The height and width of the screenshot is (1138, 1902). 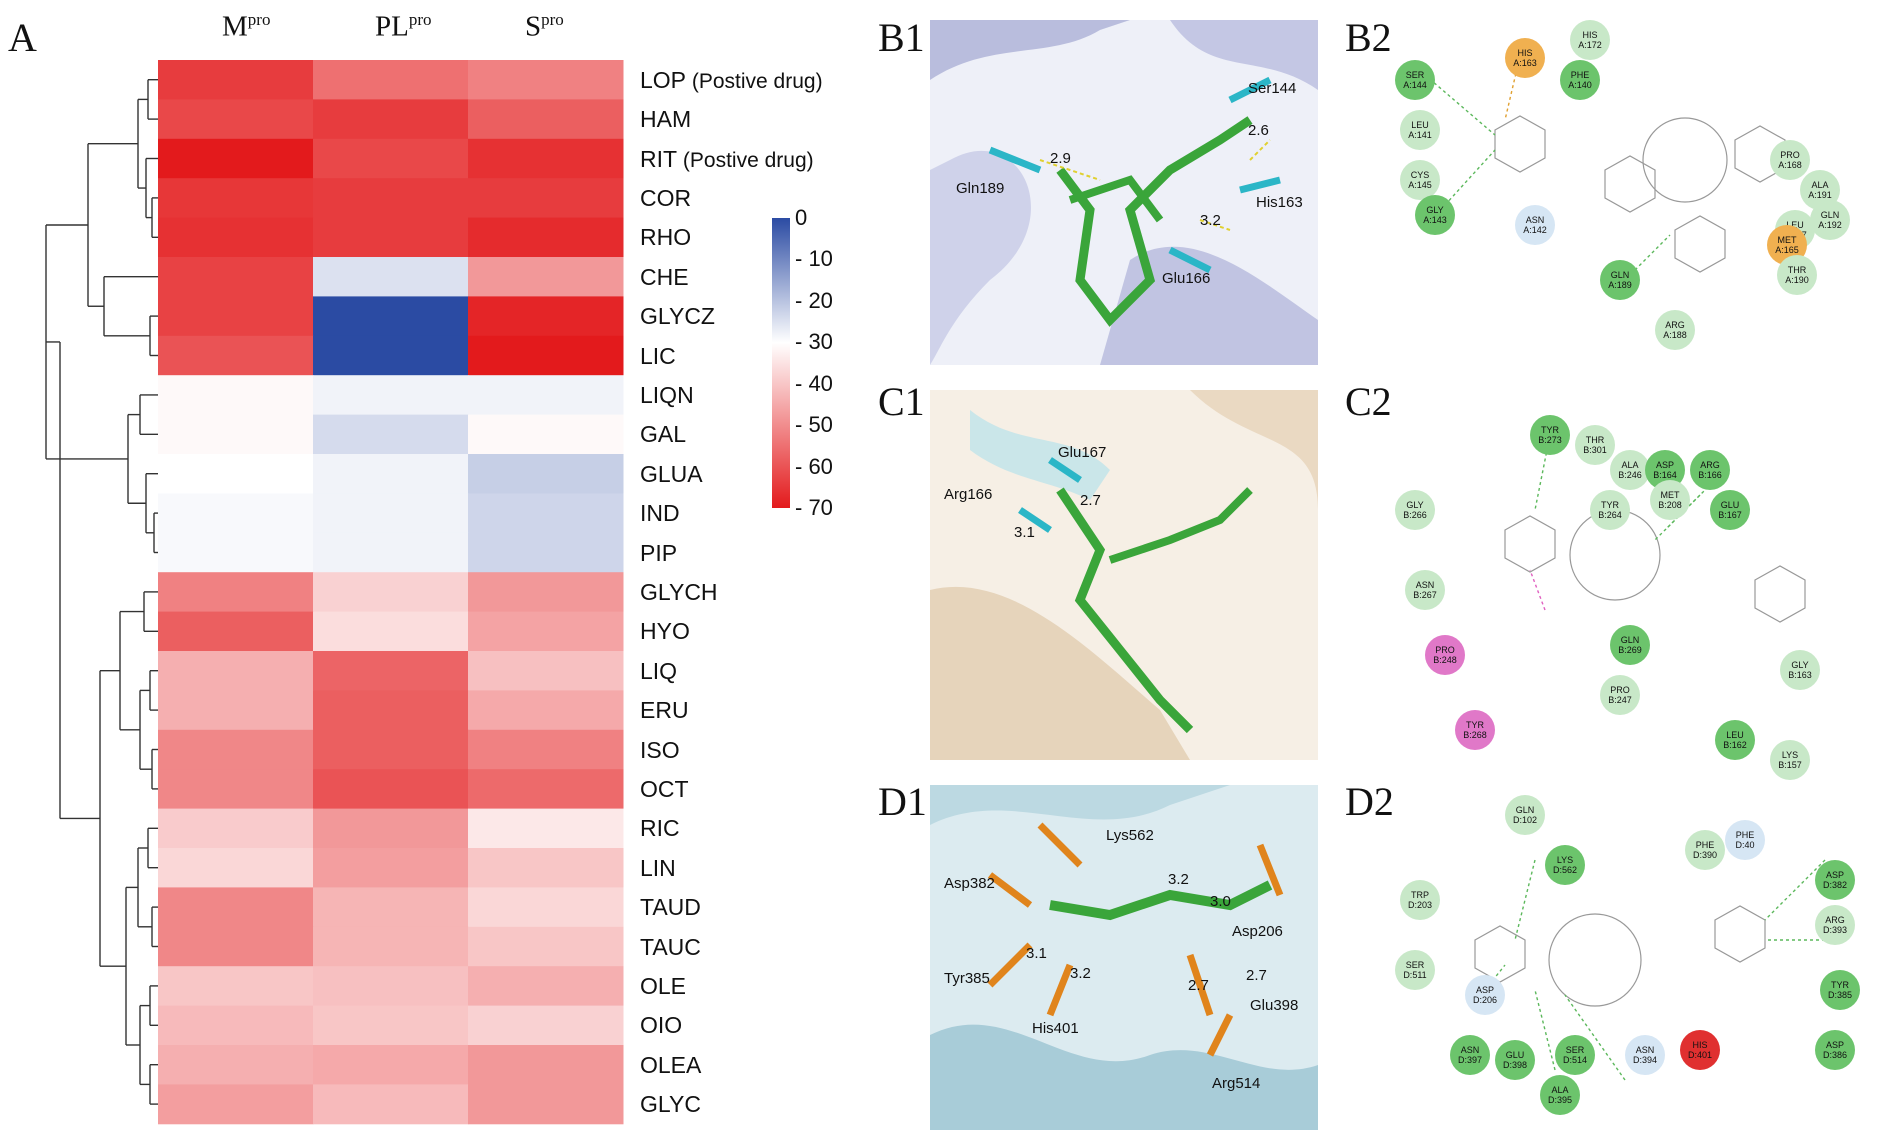 What do you see at coordinates (1178, 879) in the screenshot?
I see `distance-label: 3.2` at bounding box center [1178, 879].